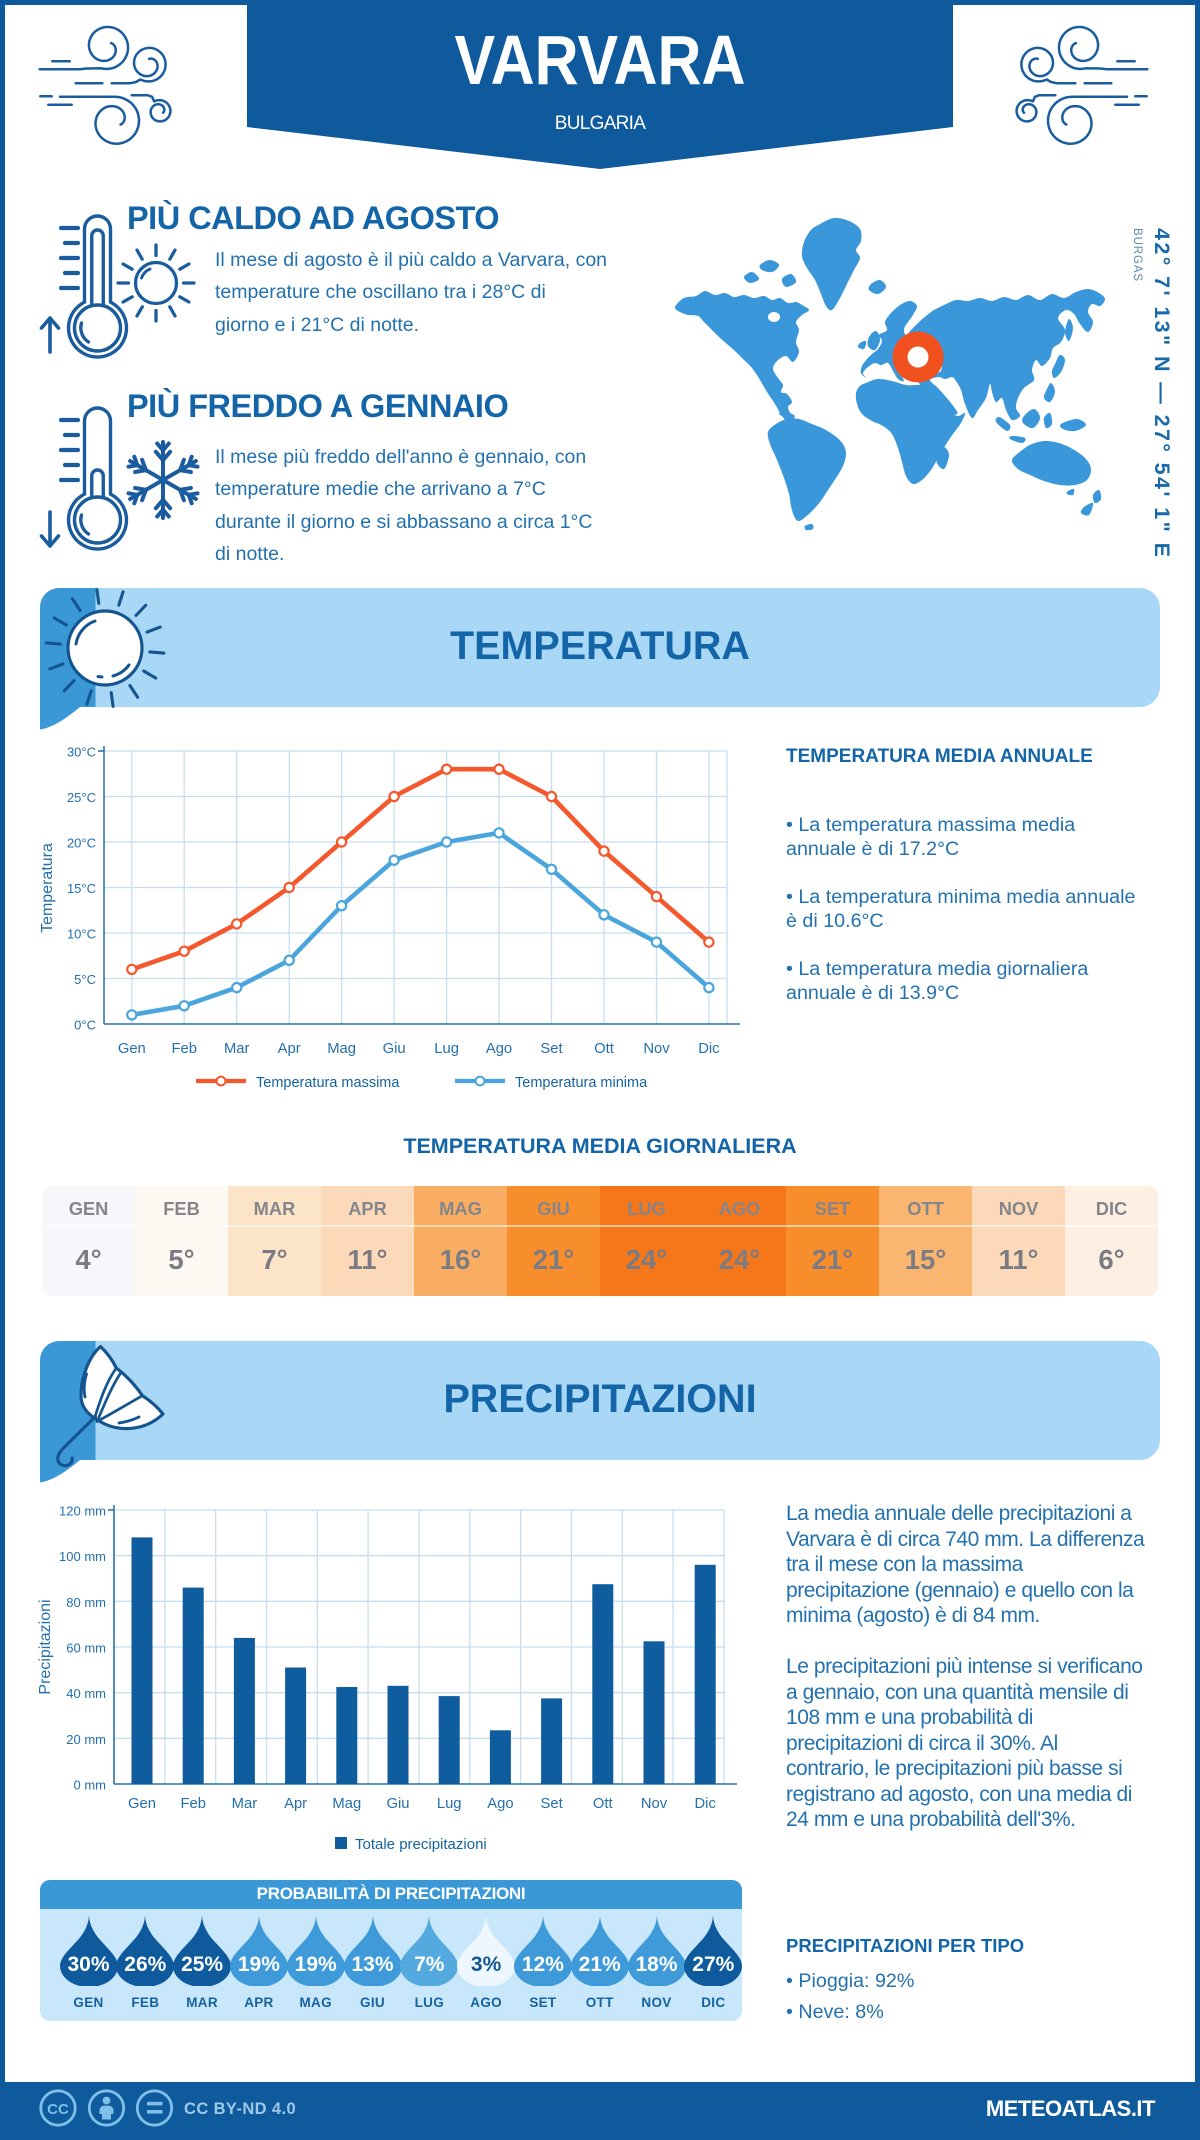 The image size is (1200, 2140). I want to click on svg-text: 15°C, so click(81, 888).